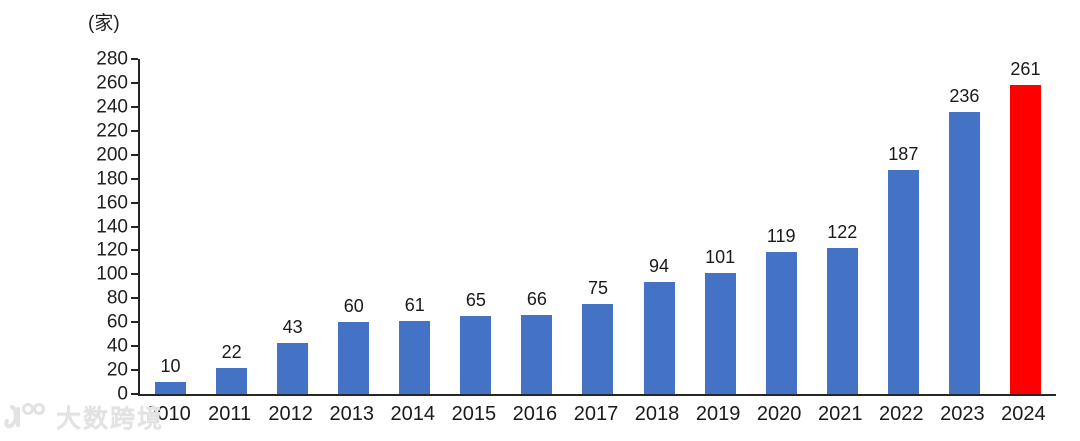 The height and width of the screenshot is (441, 1080). What do you see at coordinates (112, 131) in the screenshot?
I see `y-axis-tick-label: 220` at bounding box center [112, 131].